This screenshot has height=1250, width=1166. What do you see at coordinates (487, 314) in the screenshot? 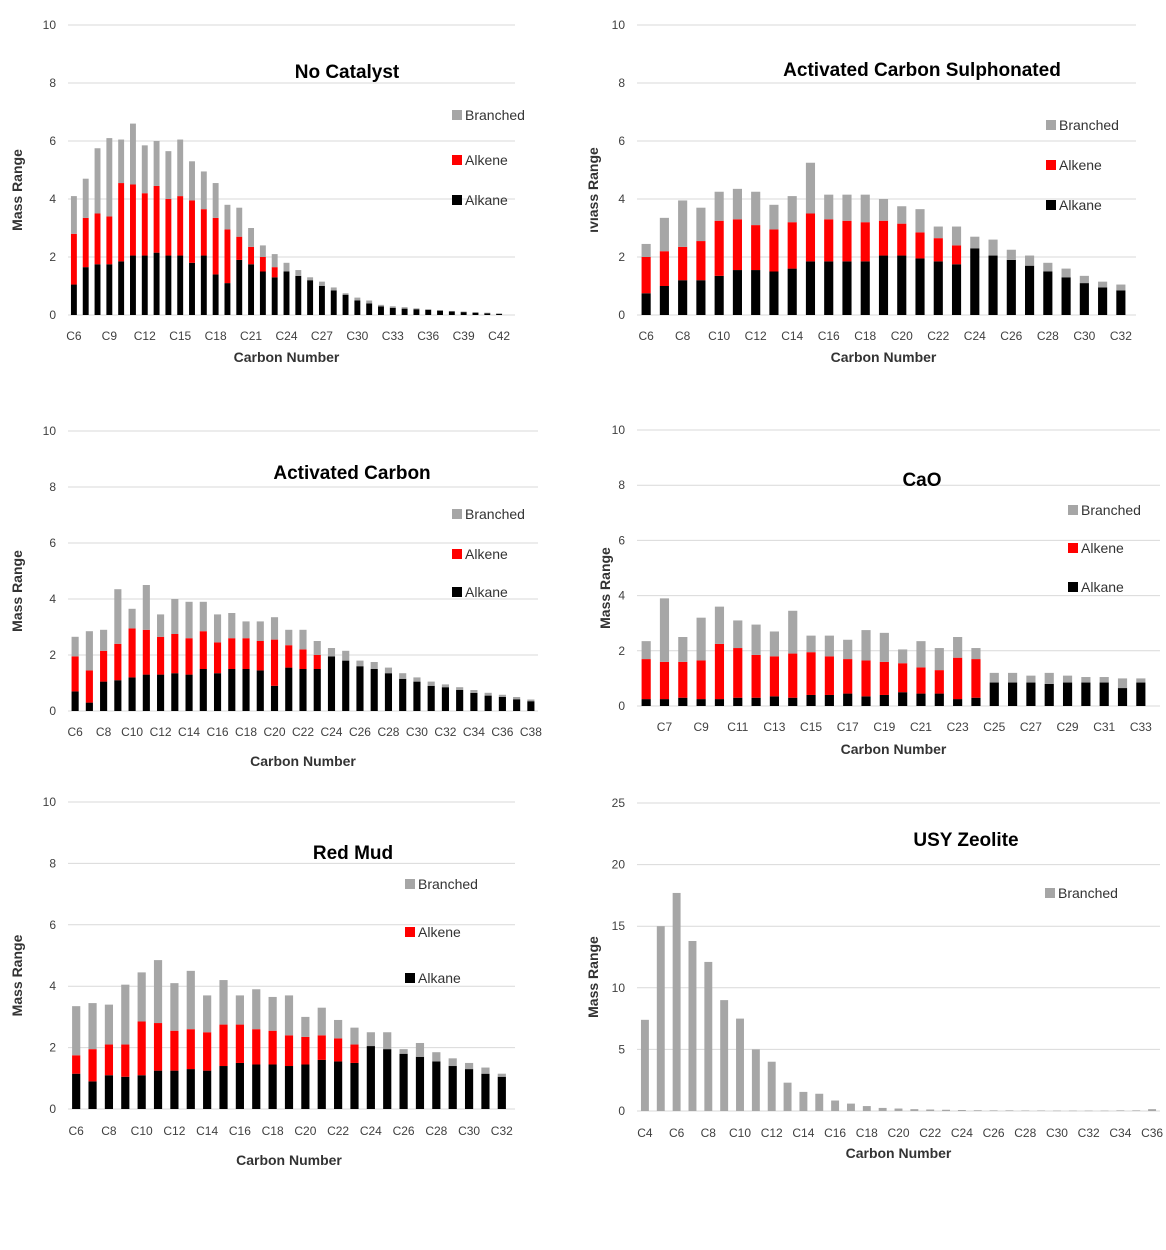
I see `bar-alkane-C41` at bounding box center [487, 314].